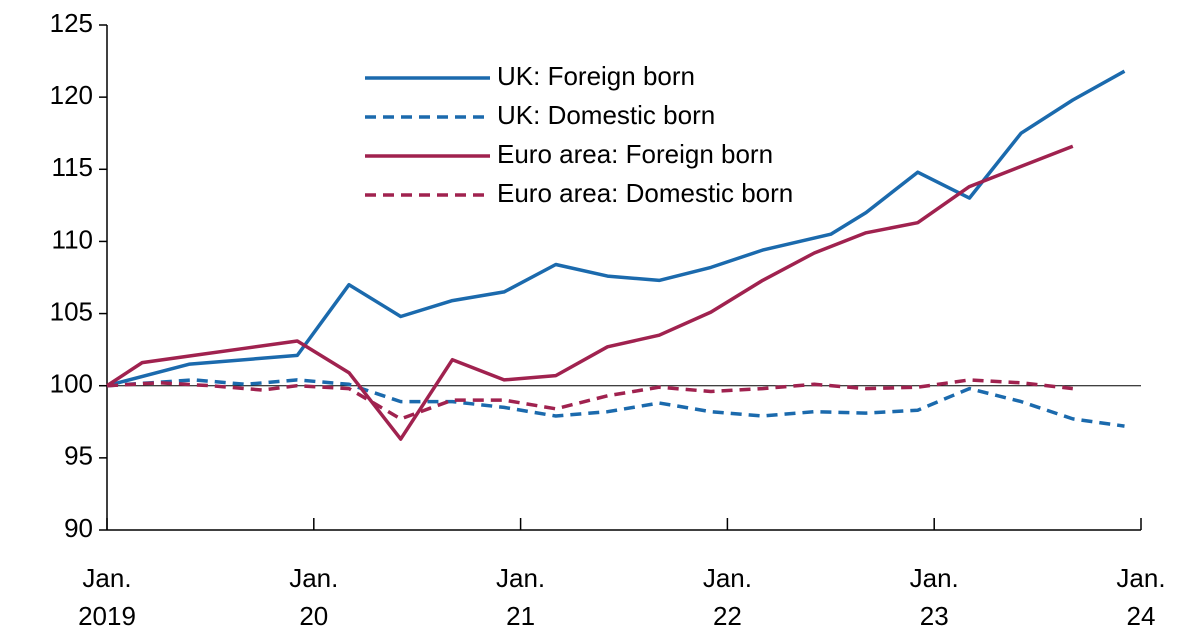  What do you see at coordinates (645, 193) in the screenshot?
I see `legend-label: Euro area: Domestic born` at bounding box center [645, 193].